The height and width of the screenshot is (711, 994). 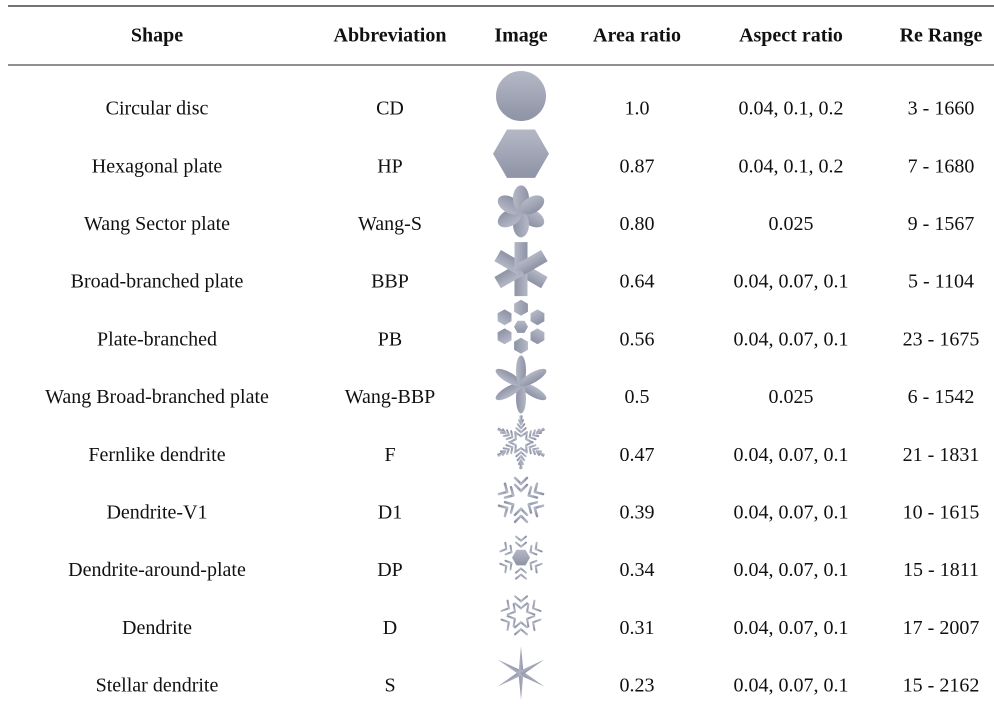 I want to click on table-cell: Fernlike dendrite, so click(x=156, y=455).